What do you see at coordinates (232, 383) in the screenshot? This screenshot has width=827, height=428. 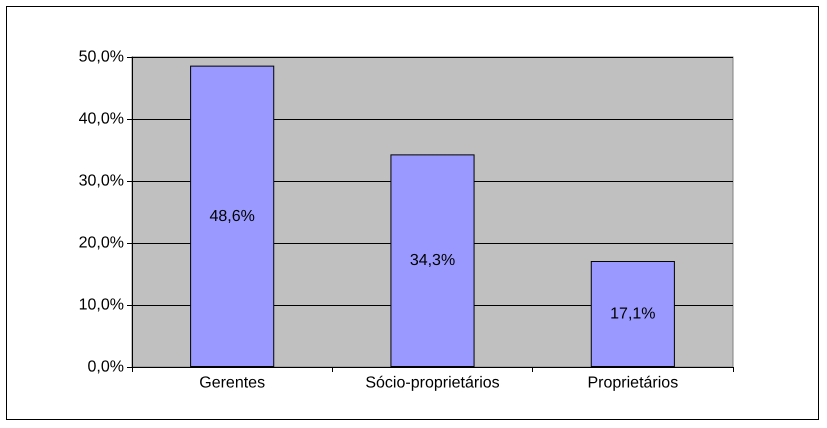 I see `x-tick-label: Gerentes` at bounding box center [232, 383].